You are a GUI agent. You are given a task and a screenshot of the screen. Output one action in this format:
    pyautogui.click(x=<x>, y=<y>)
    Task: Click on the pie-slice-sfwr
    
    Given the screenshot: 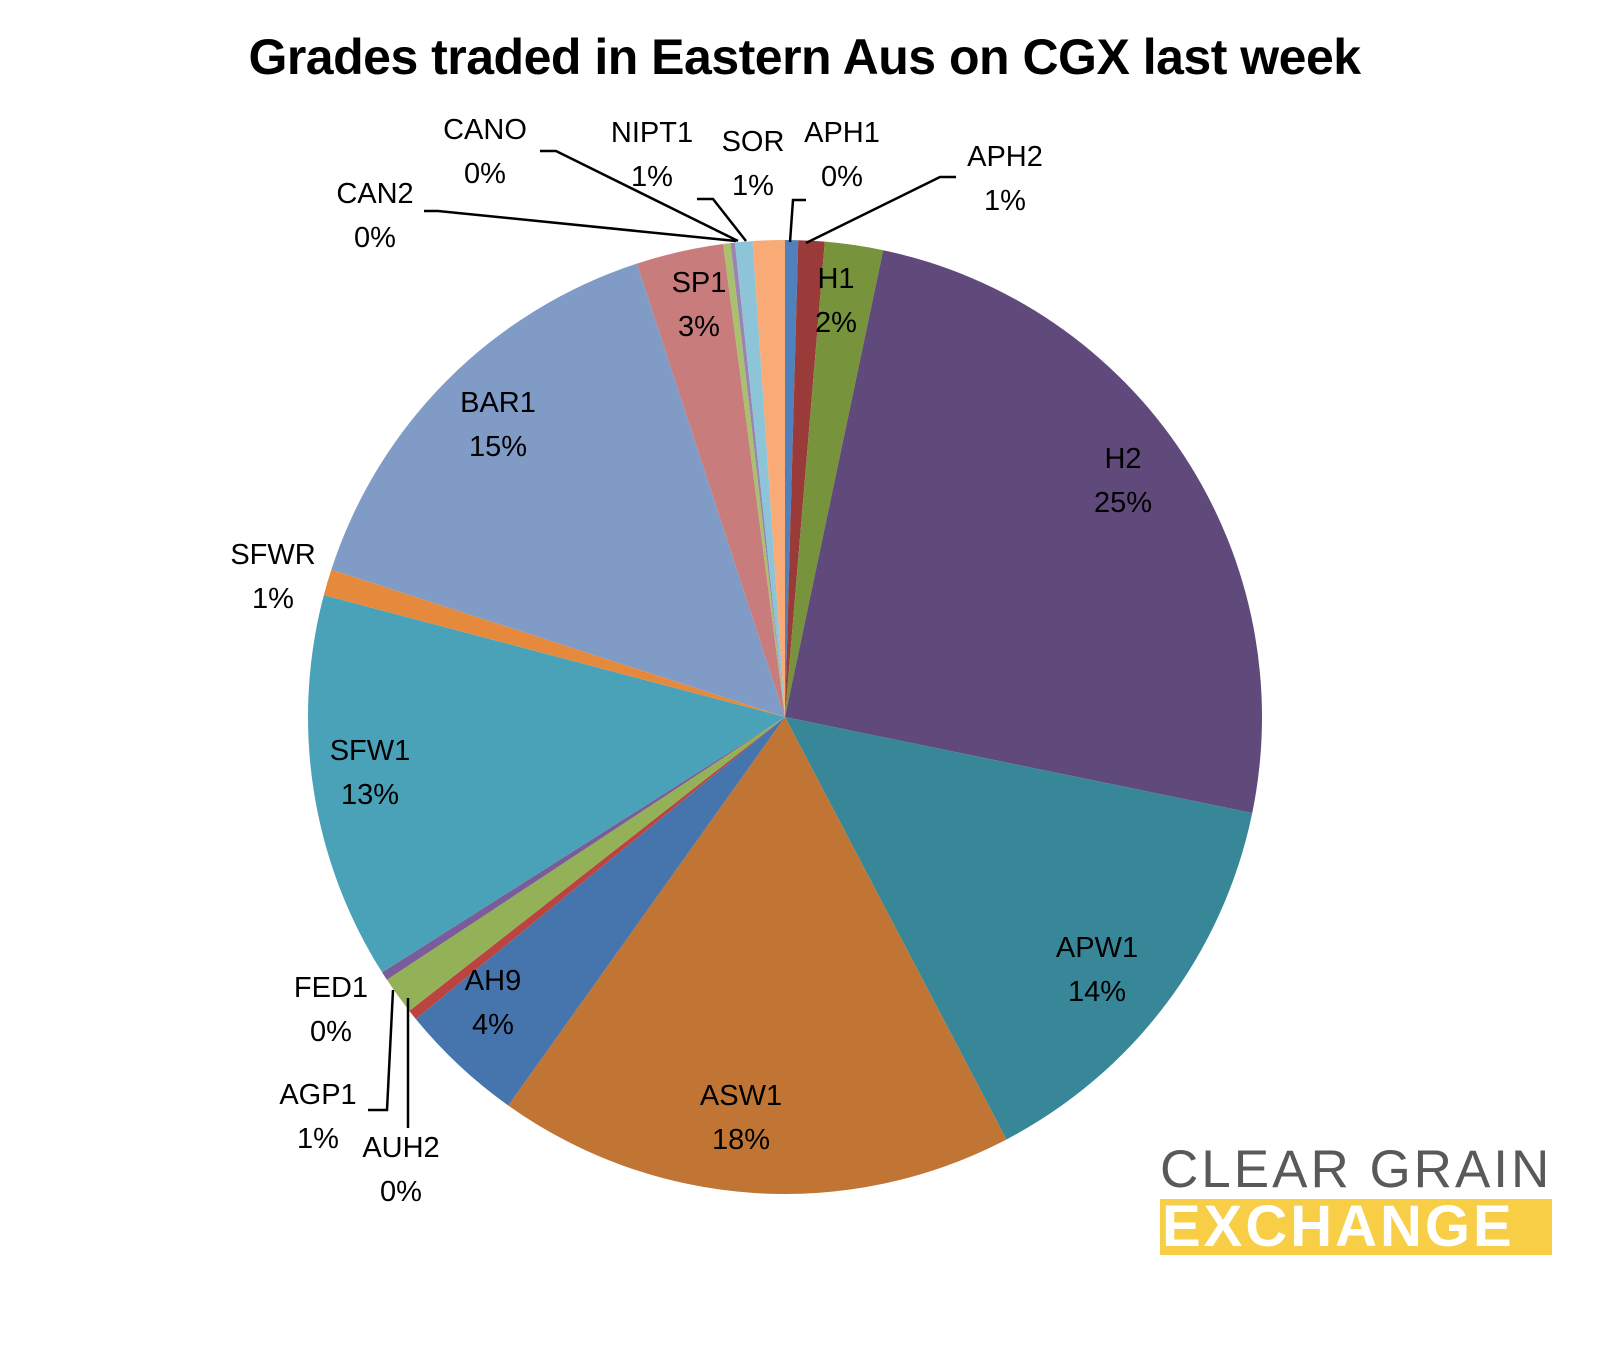 What is the action you would take?
    pyautogui.click(x=554, y=643)
    